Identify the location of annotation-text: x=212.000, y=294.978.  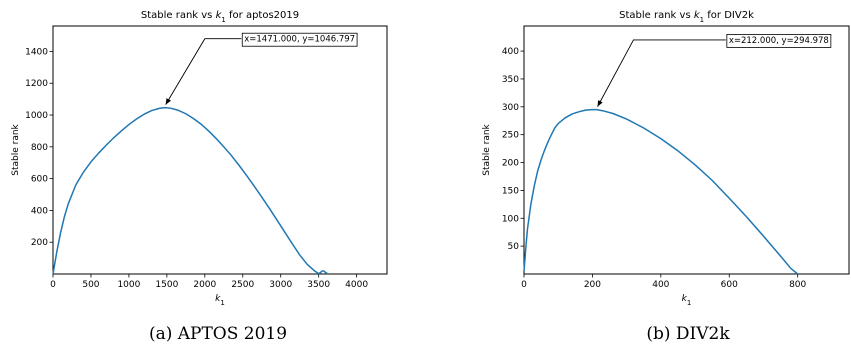
(779, 41).